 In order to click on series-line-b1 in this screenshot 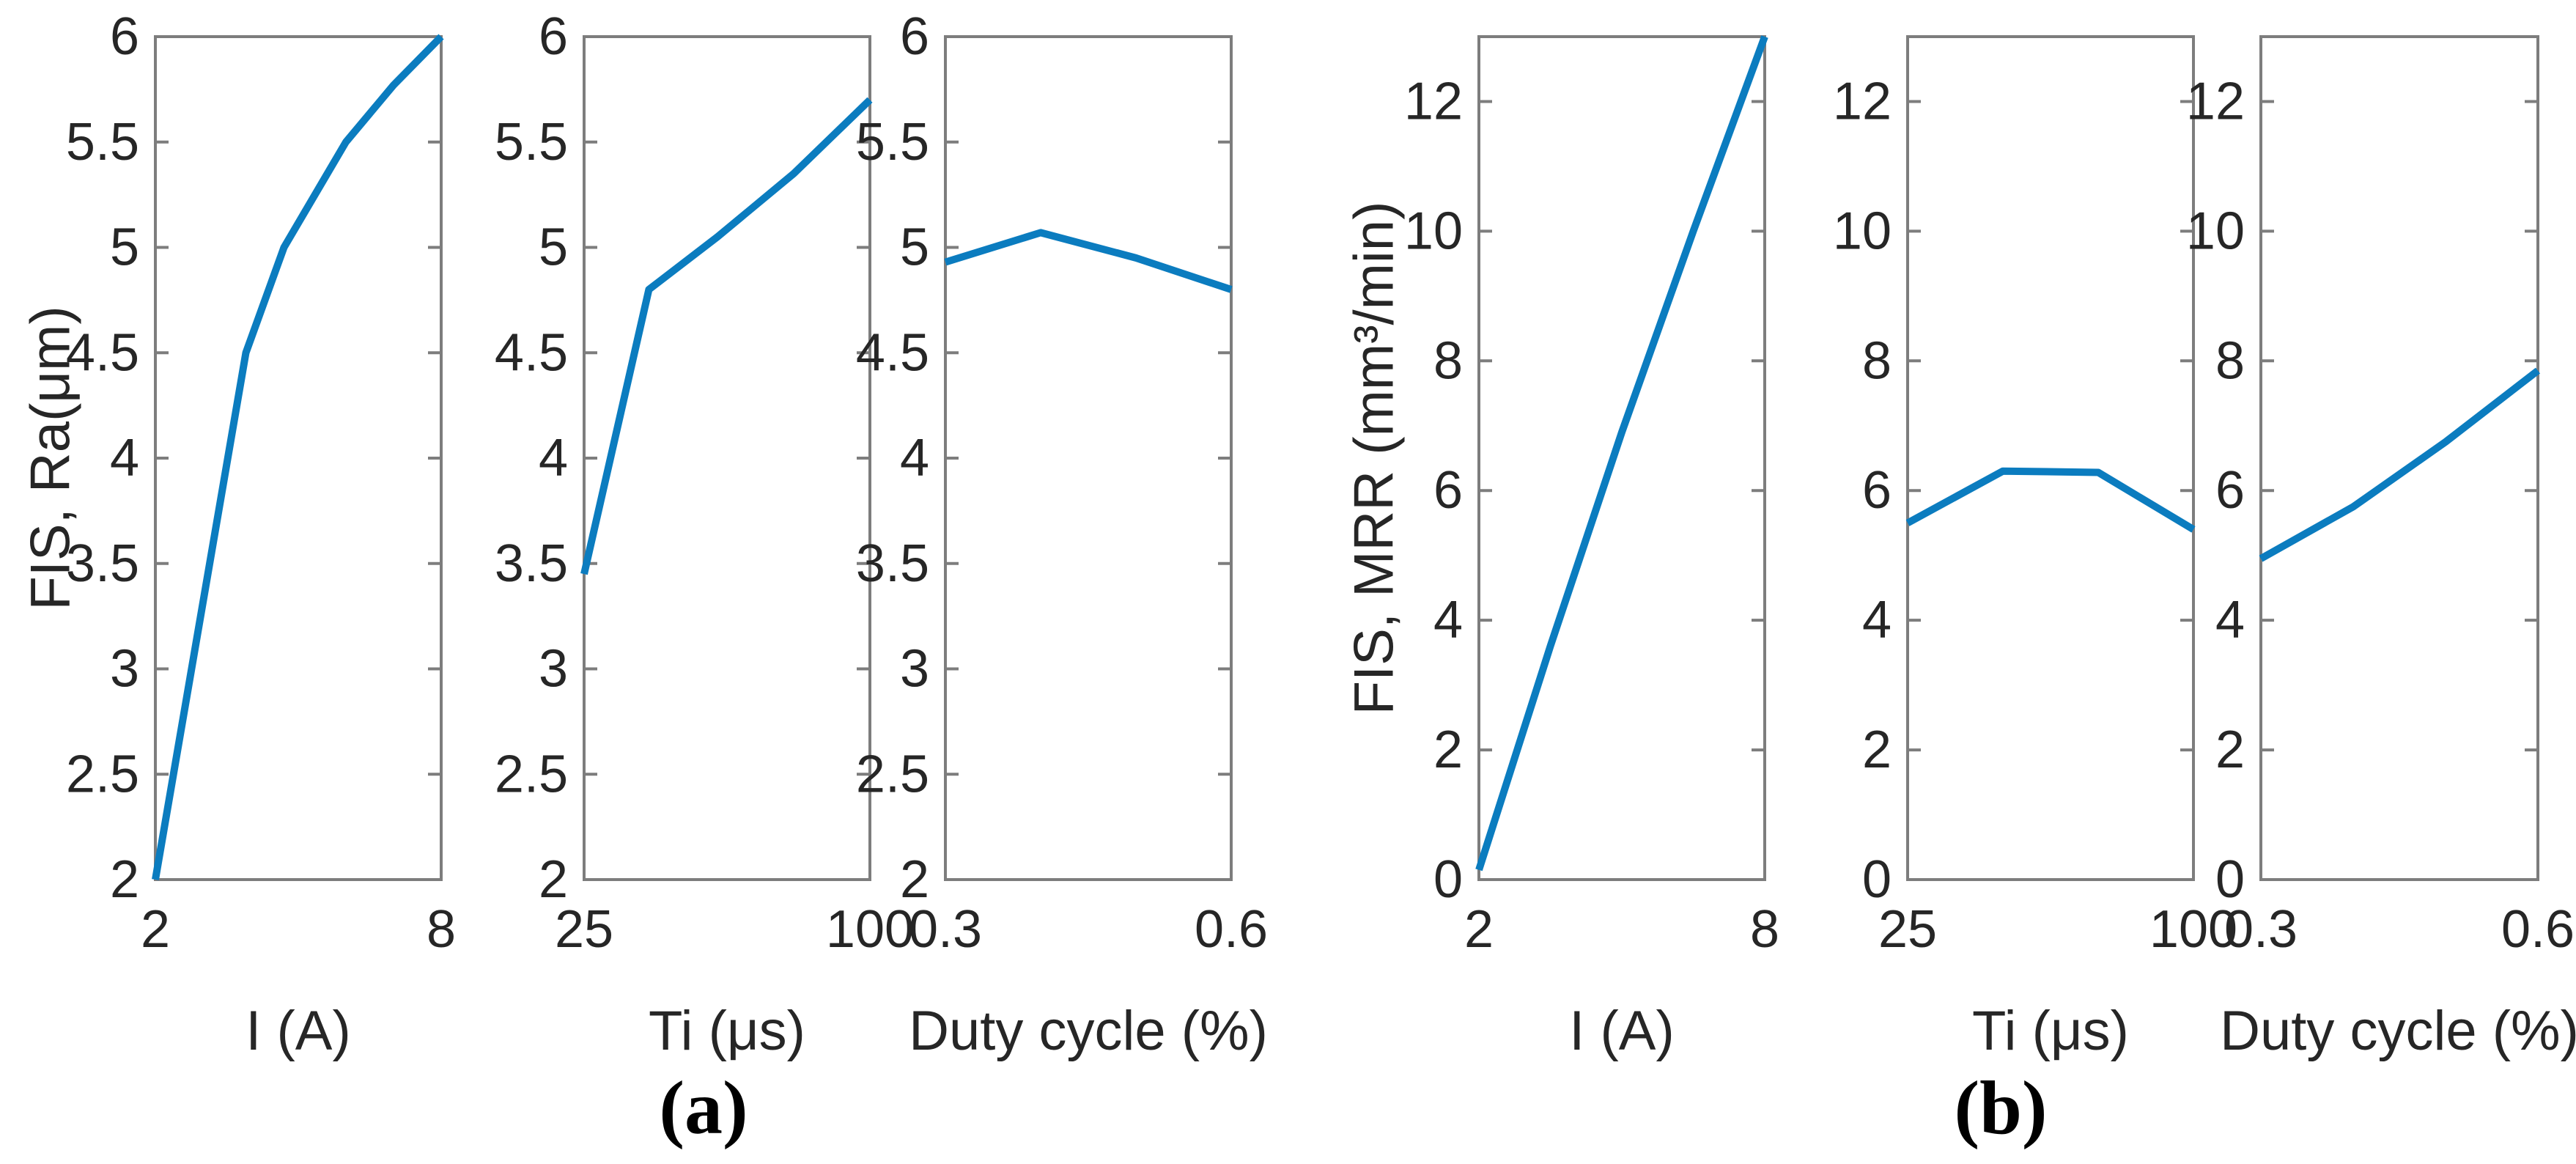, I will do `click(1621, 453)`.